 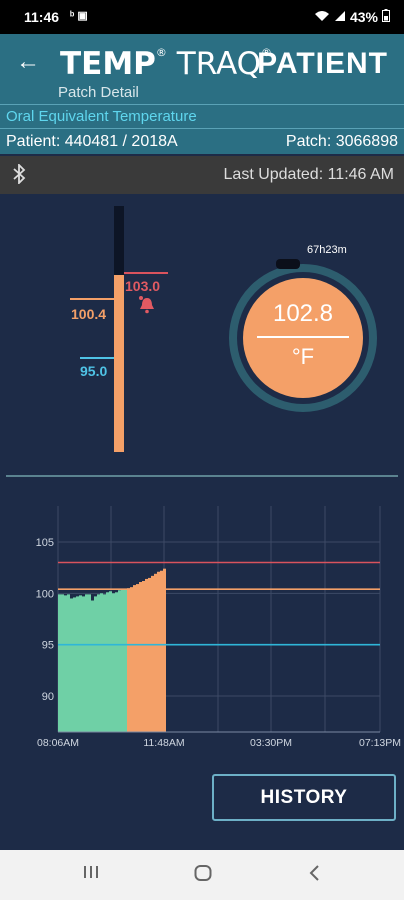 I want to click on high-alarm-value: 103.0, so click(x=143, y=286).